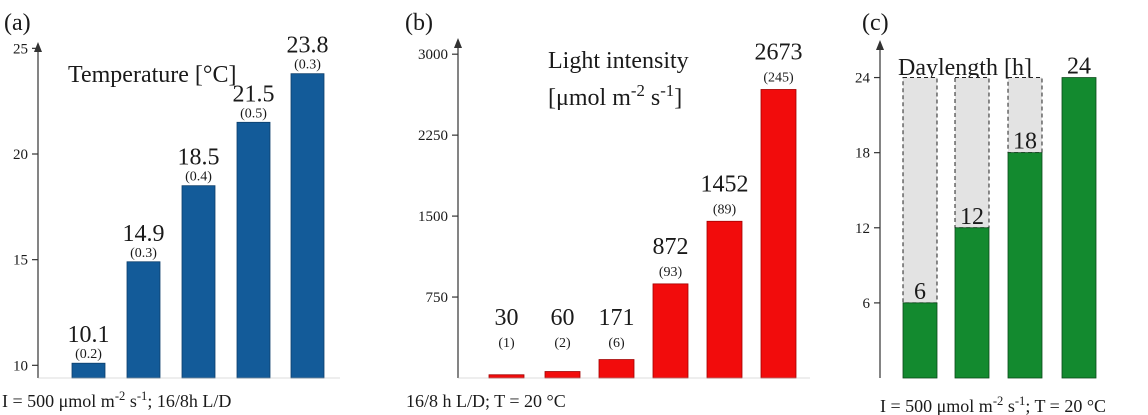 The image size is (1148, 415). Describe the element at coordinates (1025, 142) in the screenshot. I see `bar-value-label: 18` at that location.